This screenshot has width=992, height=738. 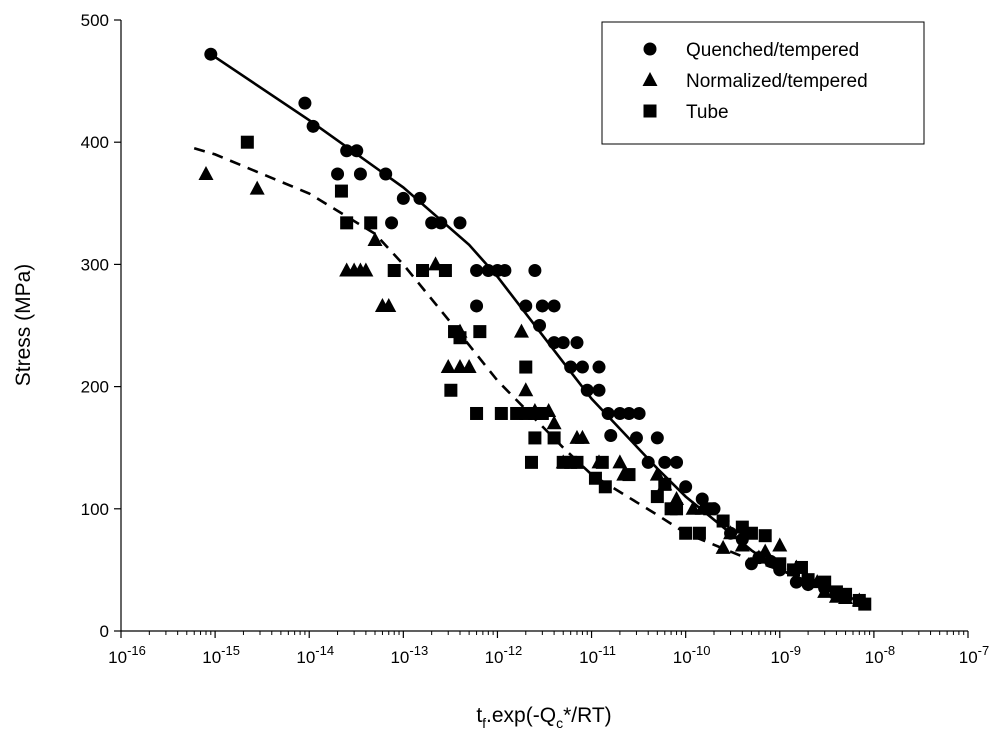 I want to click on x-tick-label: 10⁻¹¹, so click(x=597, y=655).